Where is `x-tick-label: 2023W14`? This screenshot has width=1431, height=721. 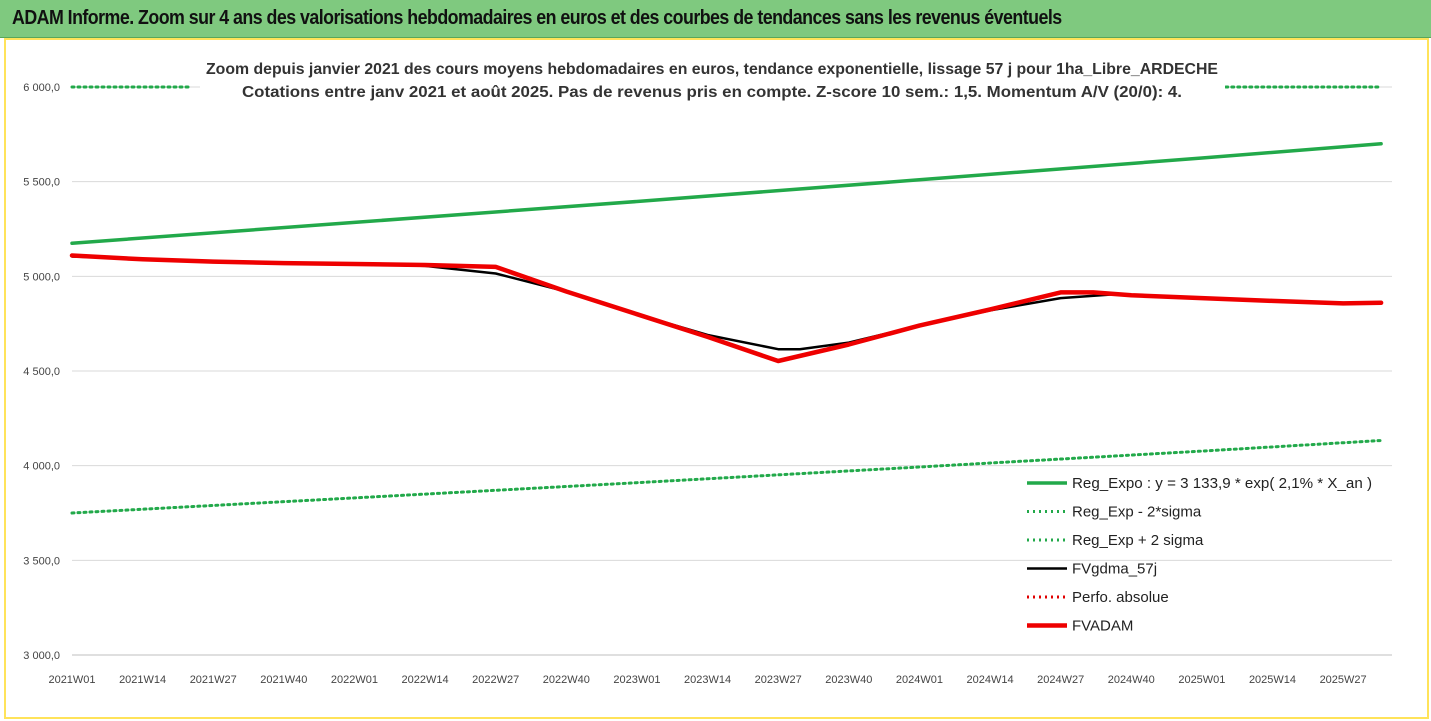 x-tick-label: 2023W14 is located at coordinates (707, 680).